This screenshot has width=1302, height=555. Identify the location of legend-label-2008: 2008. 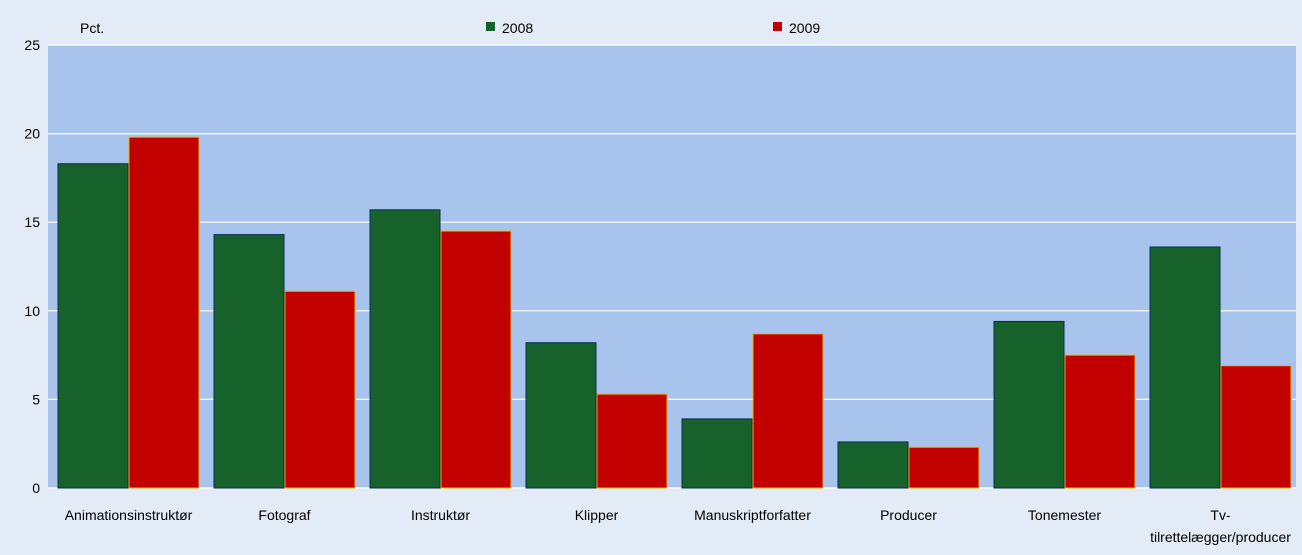
(517, 28).